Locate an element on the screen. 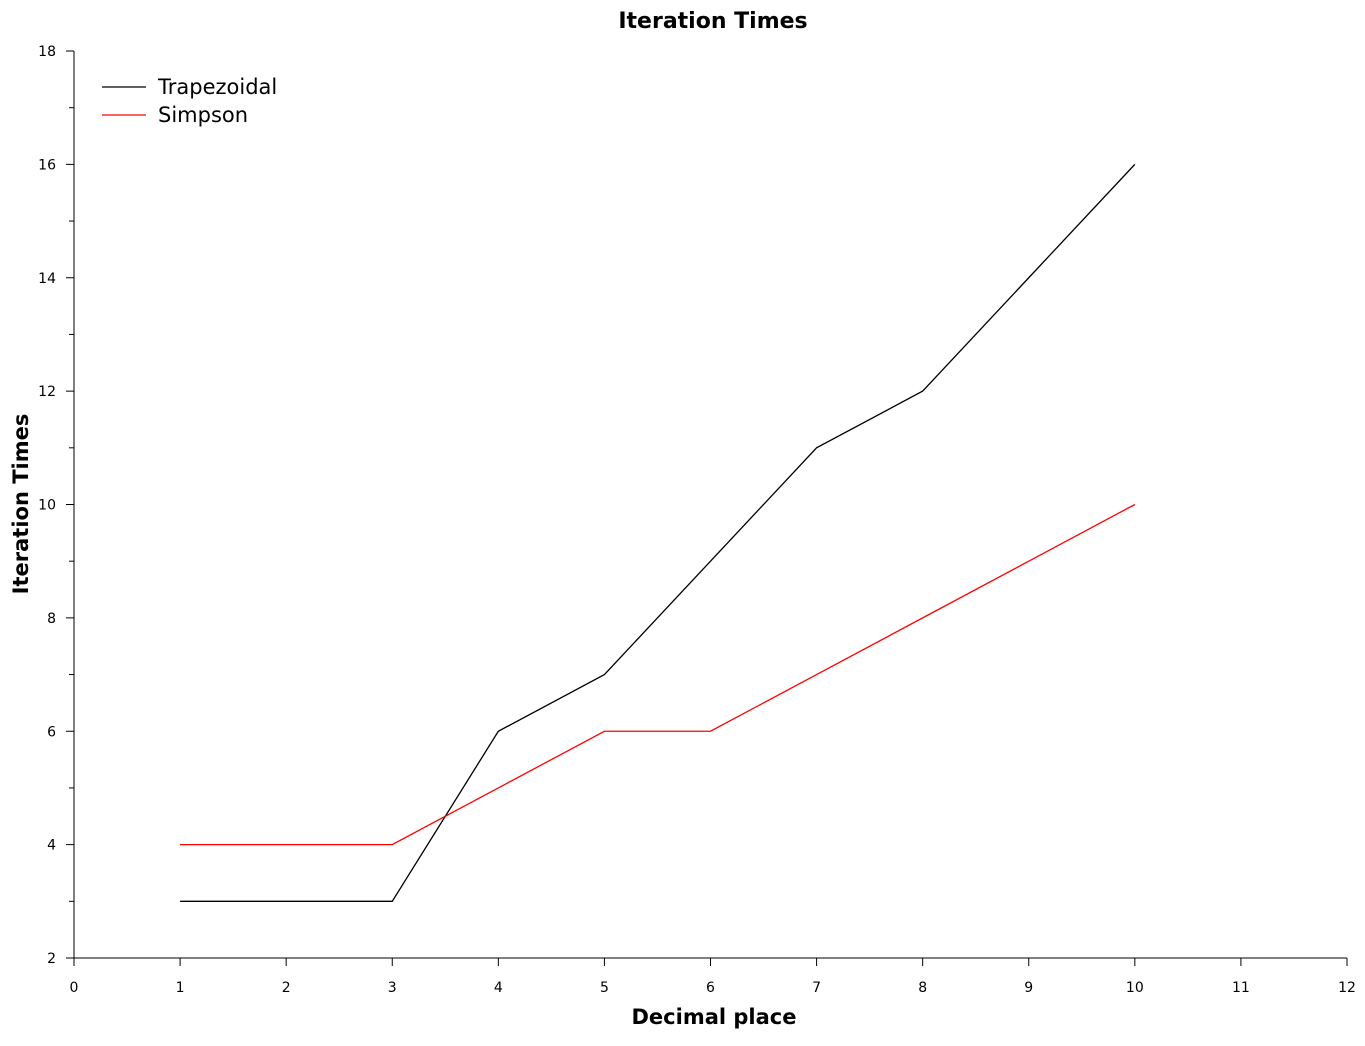  x-tick-label: 4 is located at coordinates (498, 988).